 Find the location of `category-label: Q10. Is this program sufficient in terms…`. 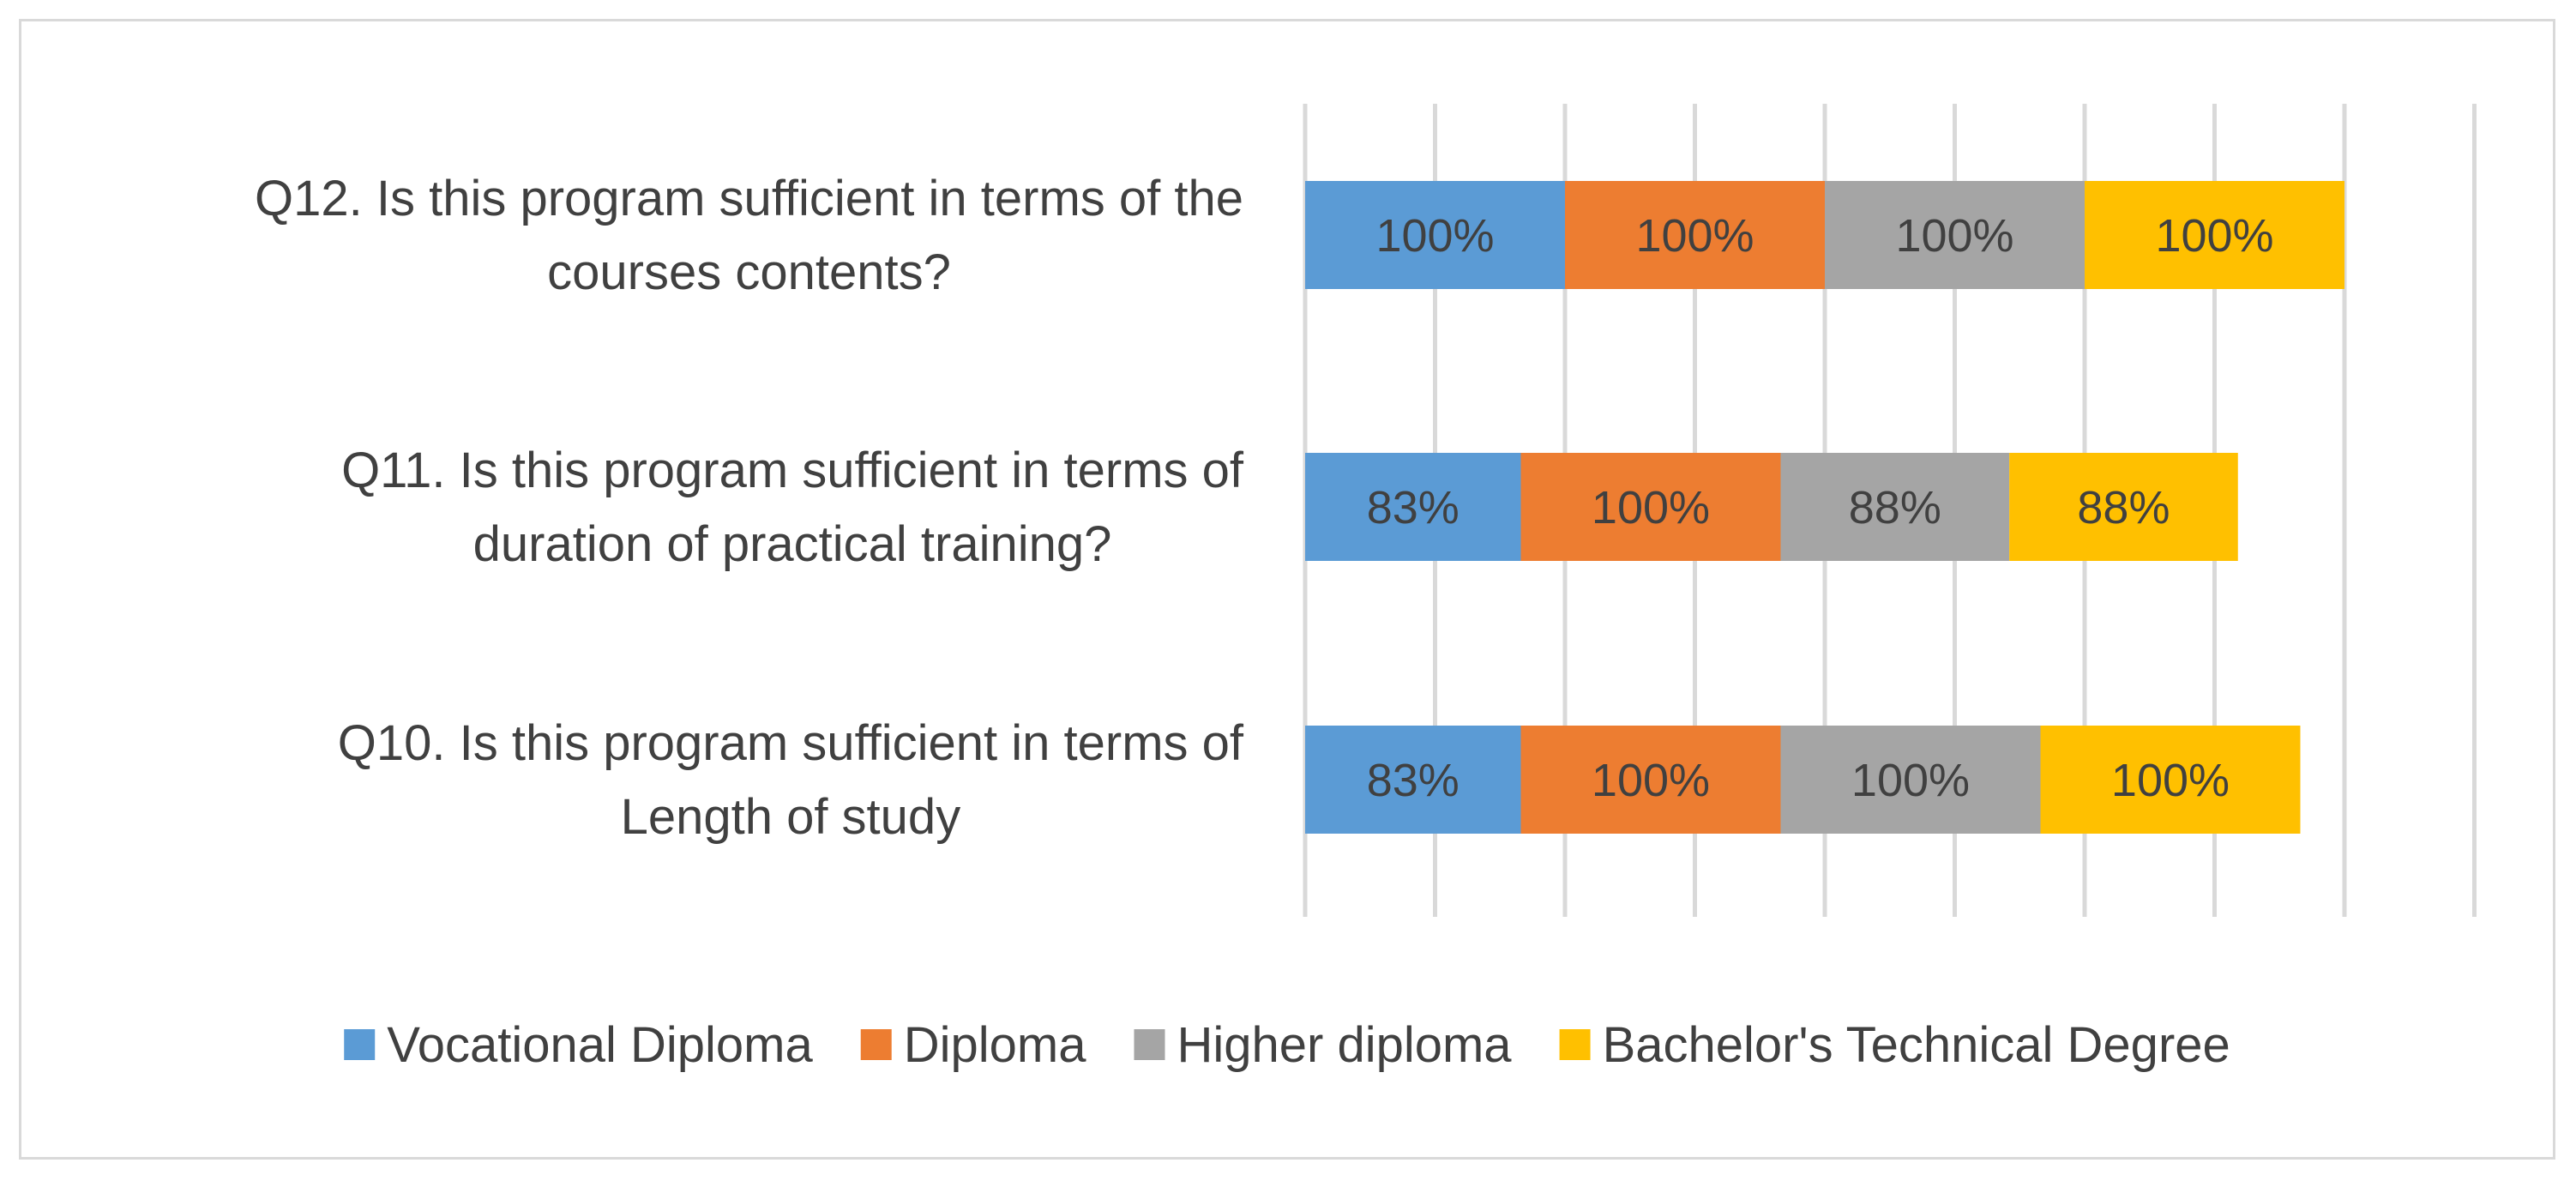

category-label: Q10. Is this program sufficient in terms… is located at coordinates (791, 780).